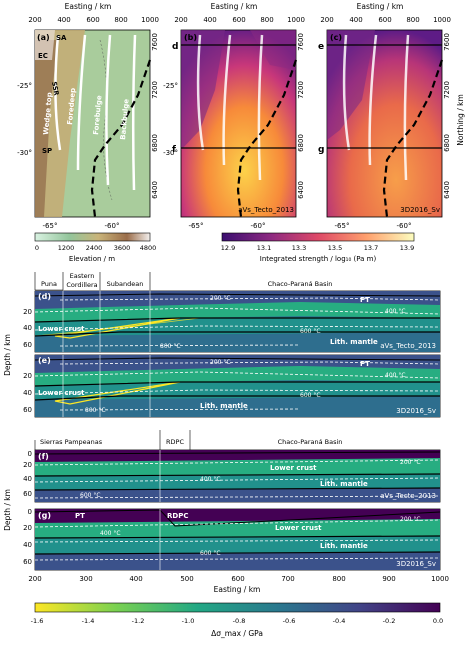 This screenshot has height=646, width=474. Describe the element at coordinates (440, 579) in the screenshot. I see `x-tick-1000: 1000` at that location.